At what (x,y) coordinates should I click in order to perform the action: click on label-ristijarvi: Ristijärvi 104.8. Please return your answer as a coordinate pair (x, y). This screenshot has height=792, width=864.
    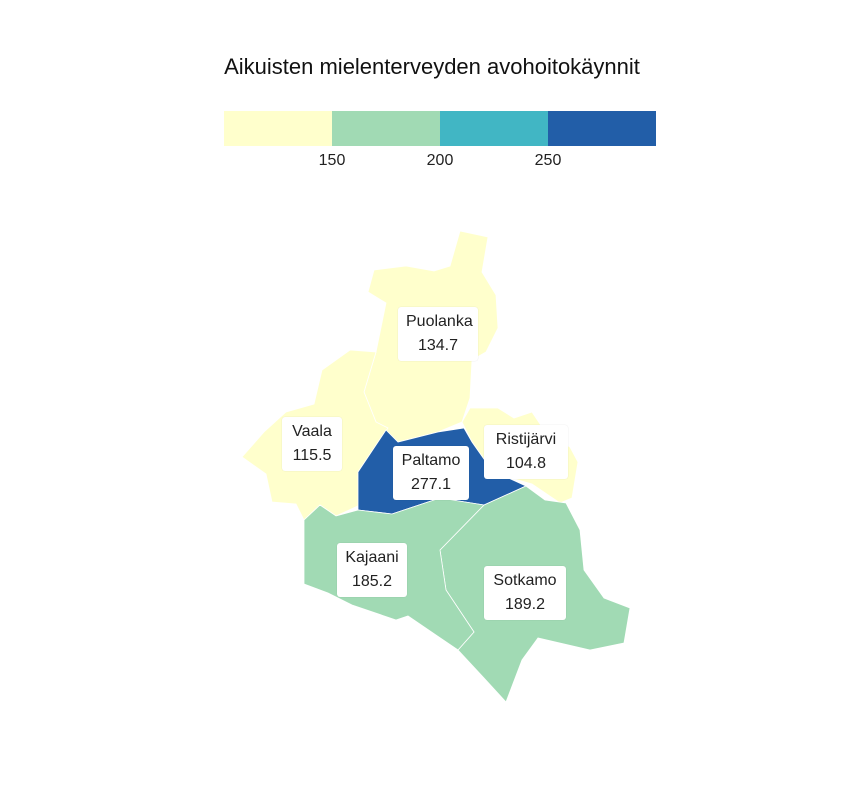
    Looking at the image, I should click on (526, 452).